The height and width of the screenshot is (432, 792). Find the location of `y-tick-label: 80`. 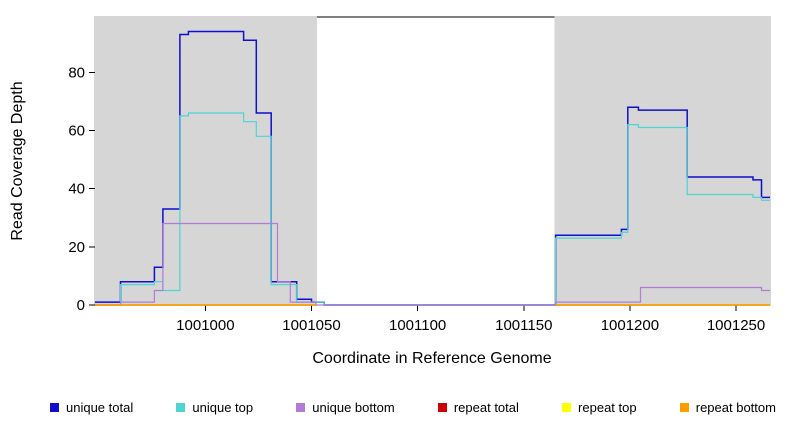

y-tick-label: 80 is located at coordinates (76, 72).